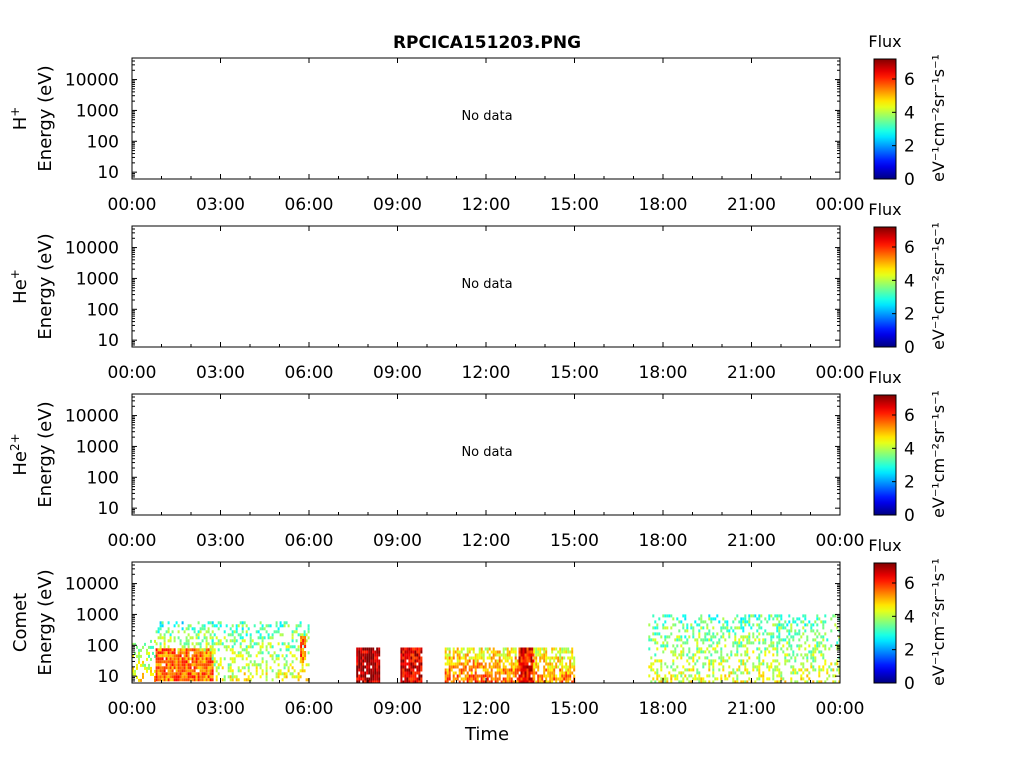 The width and height of the screenshot is (1024, 768). I want to click on colorbar, so click(885, 623).